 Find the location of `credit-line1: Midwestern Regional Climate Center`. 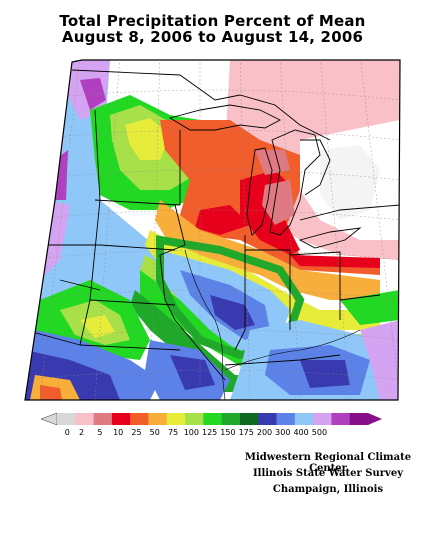

credit-line1: Midwestern Regional Climate Center is located at coordinates (328, 463).